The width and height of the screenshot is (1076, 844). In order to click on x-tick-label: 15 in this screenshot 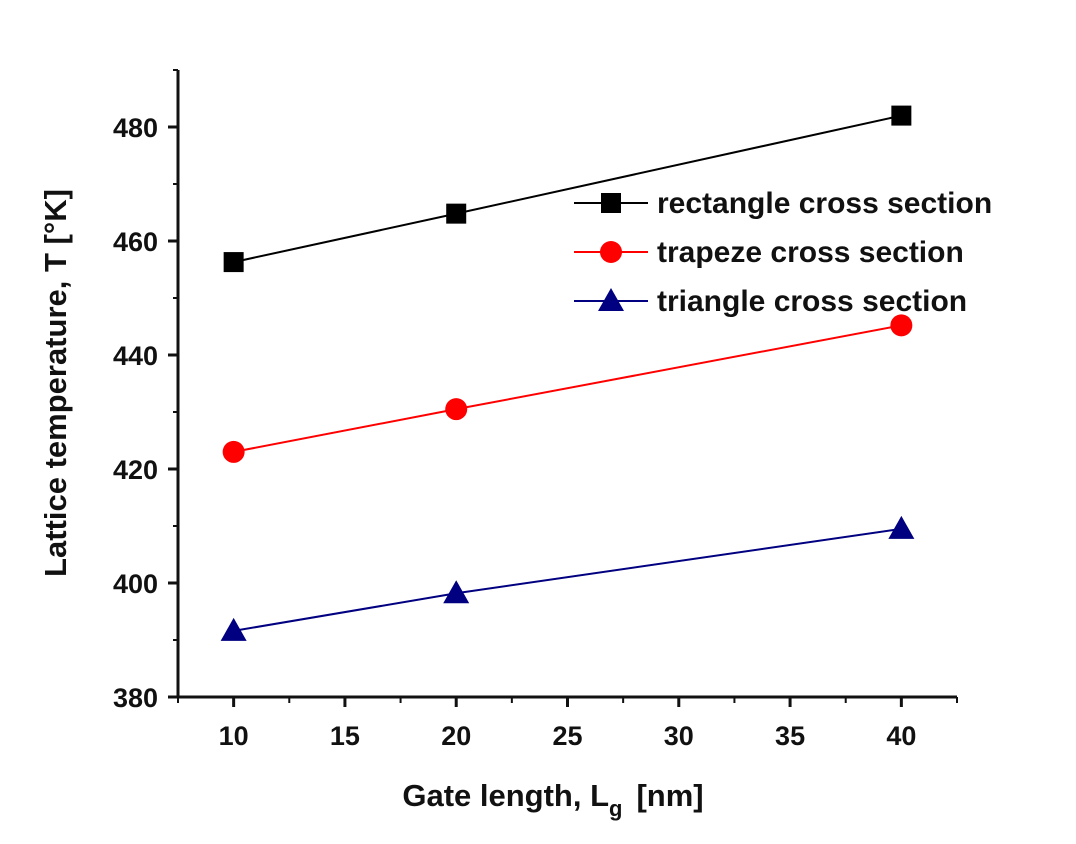, I will do `click(345, 736)`.